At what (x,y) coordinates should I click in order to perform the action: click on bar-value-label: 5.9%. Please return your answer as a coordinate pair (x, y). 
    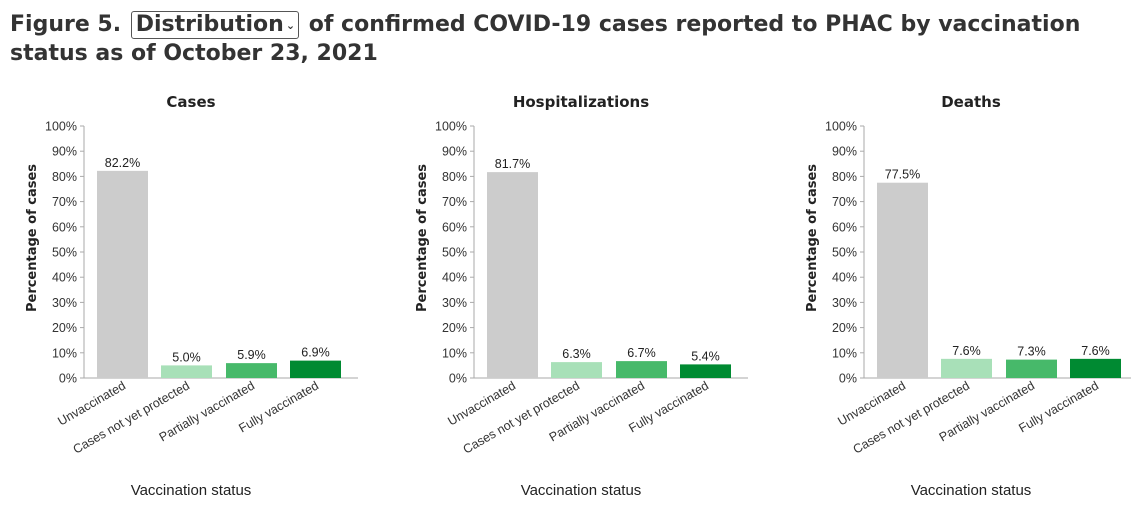
    Looking at the image, I should click on (251, 355).